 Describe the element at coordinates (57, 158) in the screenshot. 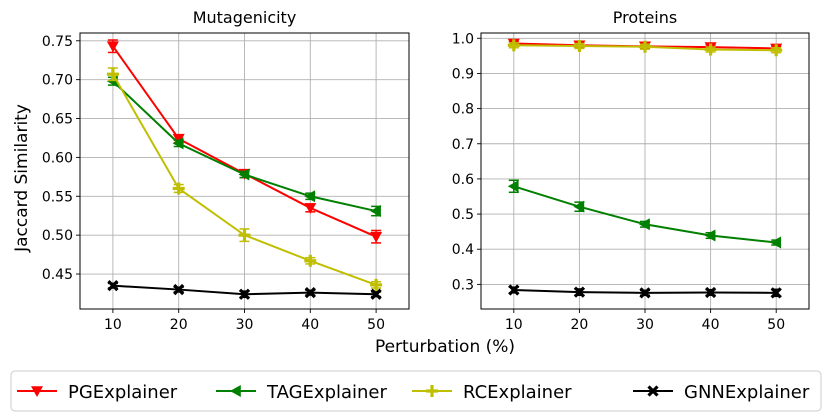

I see `y-tick-label: 0.60` at that location.